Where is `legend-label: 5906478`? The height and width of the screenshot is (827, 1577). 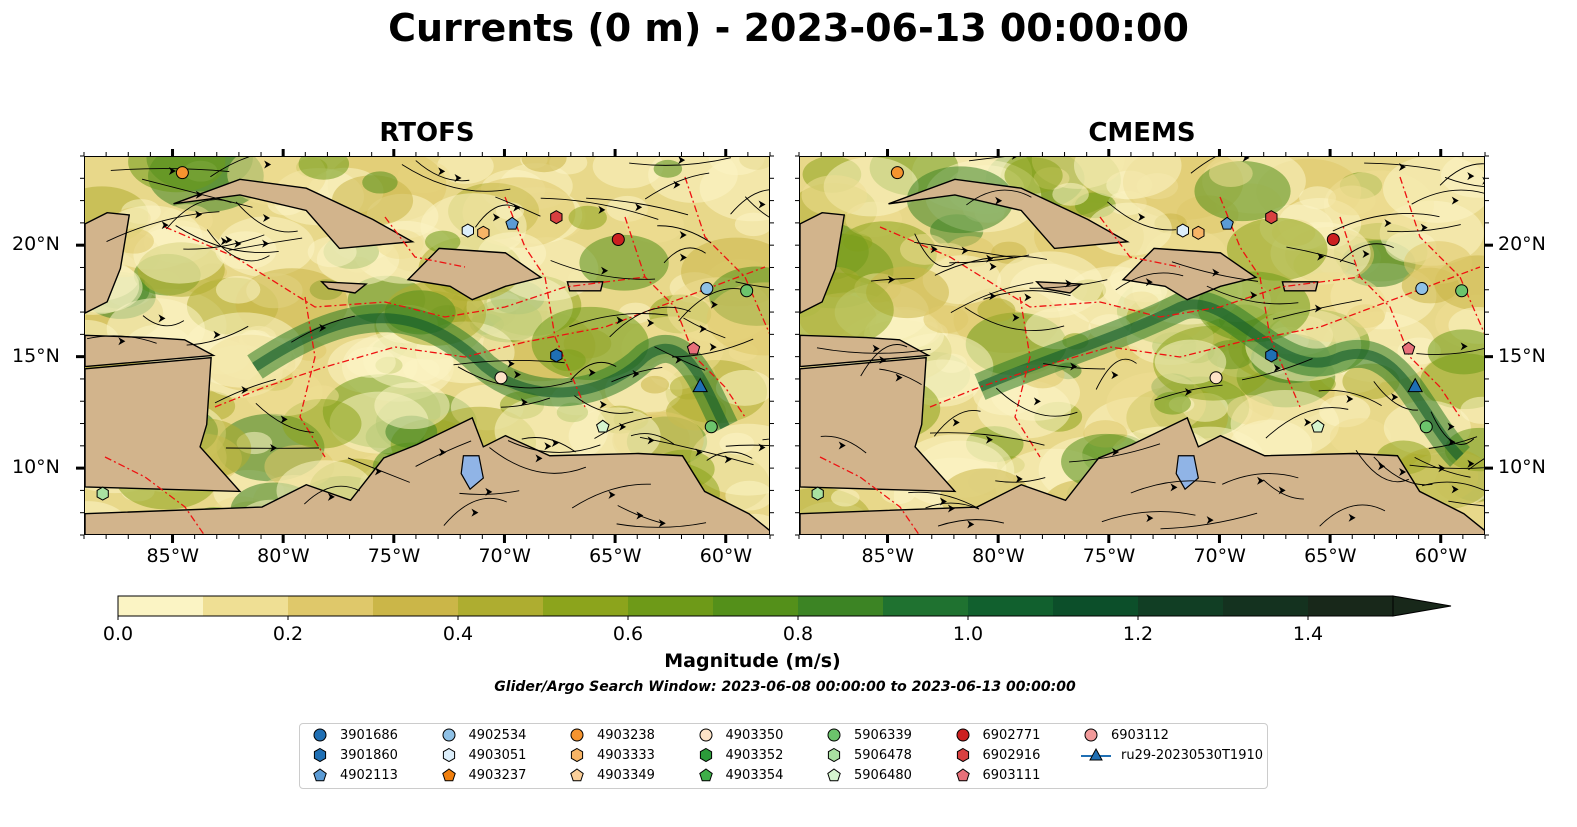
legend-label: 5906478 is located at coordinates (883, 755).